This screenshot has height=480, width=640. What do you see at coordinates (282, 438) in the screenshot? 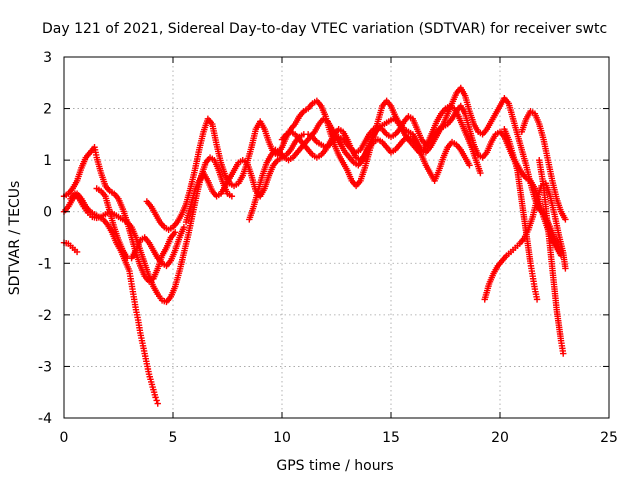
I see `x-tick-label: 10` at bounding box center [282, 438].